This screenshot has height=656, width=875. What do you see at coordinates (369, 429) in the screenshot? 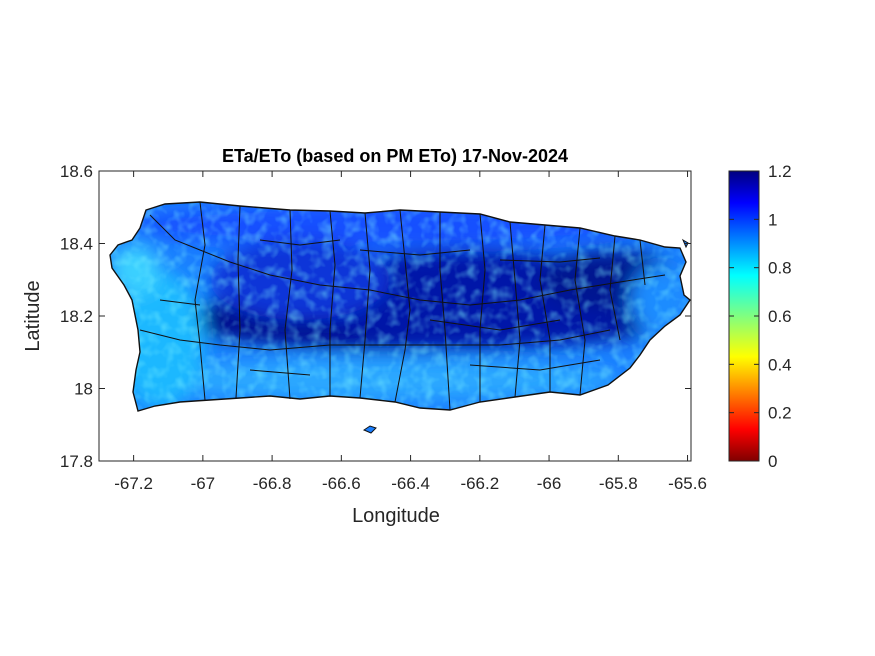
I see `caja-de-muertos-island` at bounding box center [369, 429].